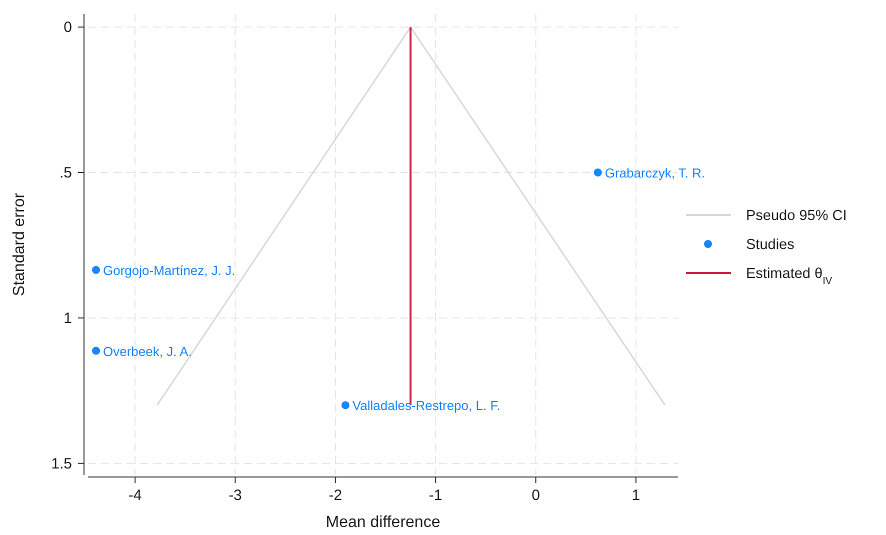 Image resolution: width=886 pixels, height=535 pixels. I want to click on x-tick-label: -3, so click(235, 495).